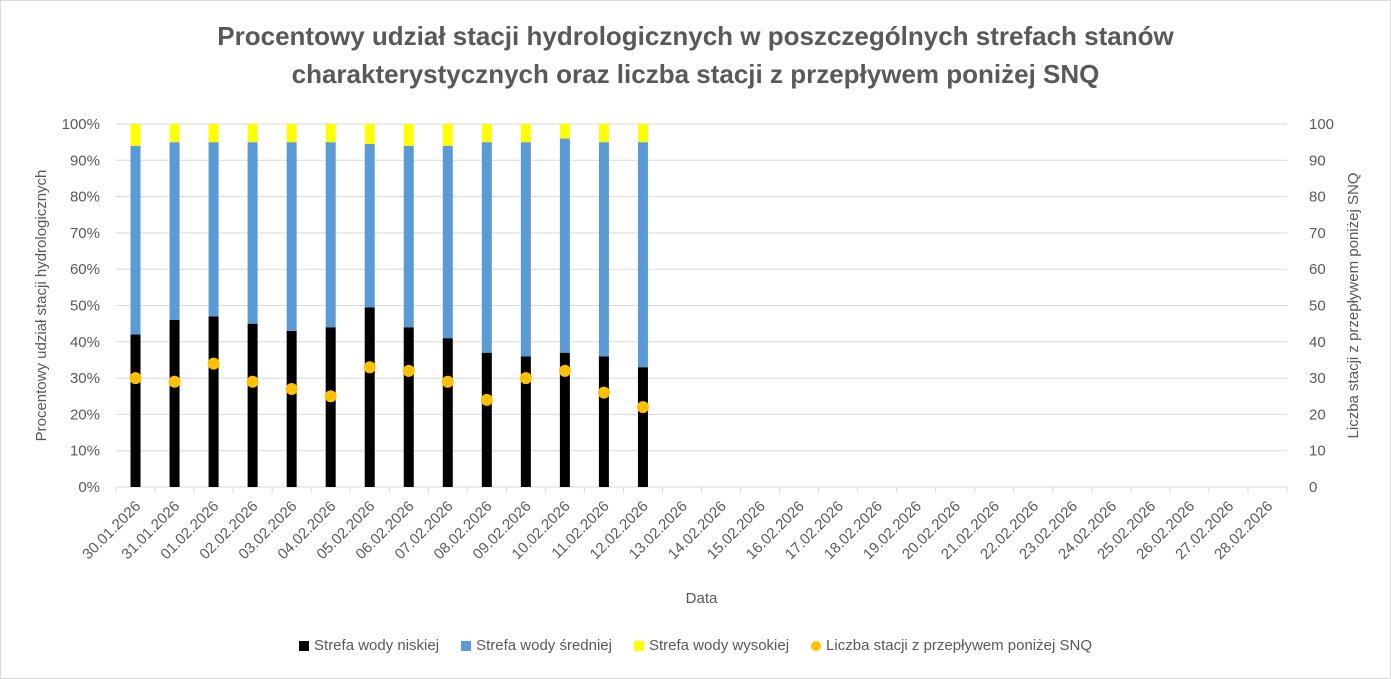  I want to click on y-tick-label: 40%, so click(85, 342).